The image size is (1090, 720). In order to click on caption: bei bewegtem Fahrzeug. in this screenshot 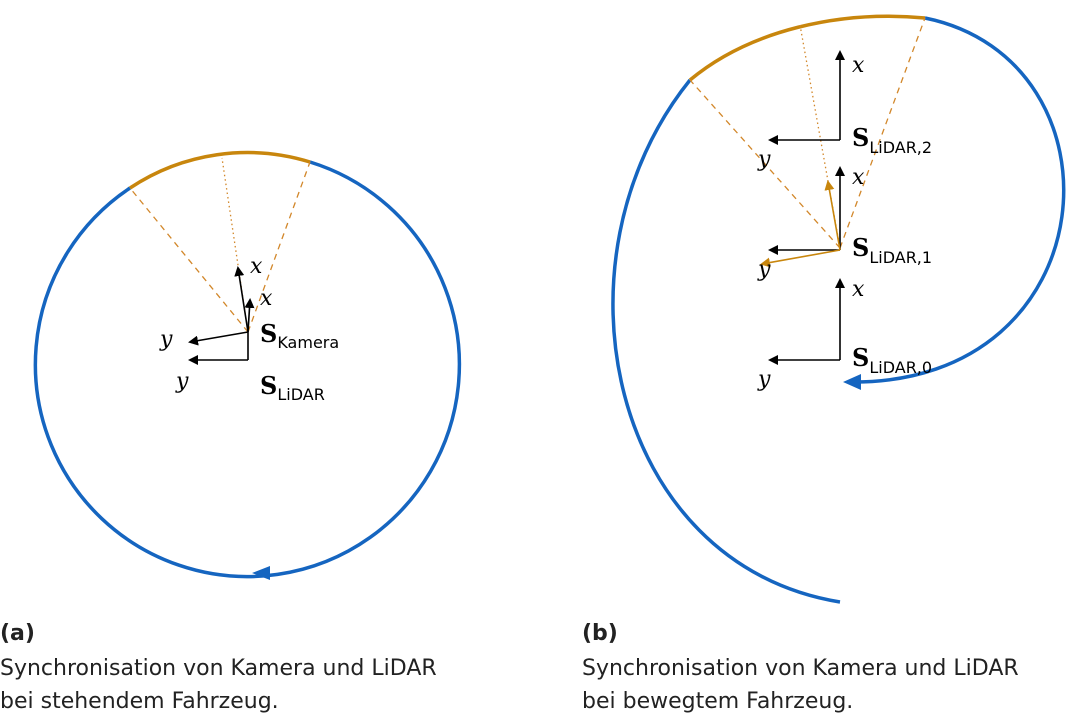, I will do `click(717, 701)`.